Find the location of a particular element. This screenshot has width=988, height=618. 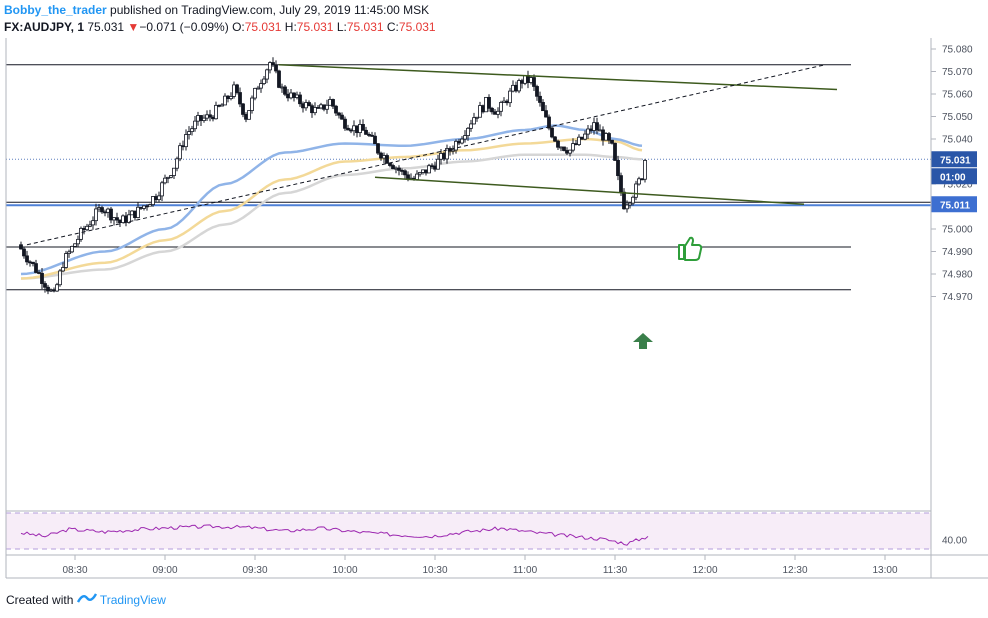

time-tick-label: 10:30 is located at coordinates (434, 570).